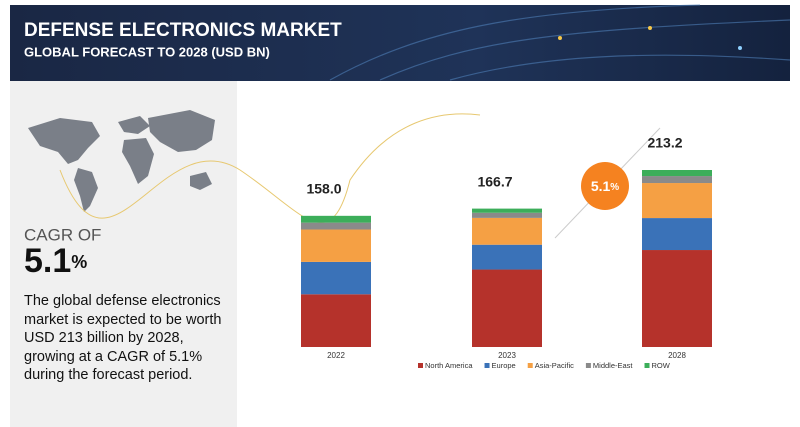  I want to click on chart-title: DEFENSE ELECTRONICS MARKET, so click(183, 30).